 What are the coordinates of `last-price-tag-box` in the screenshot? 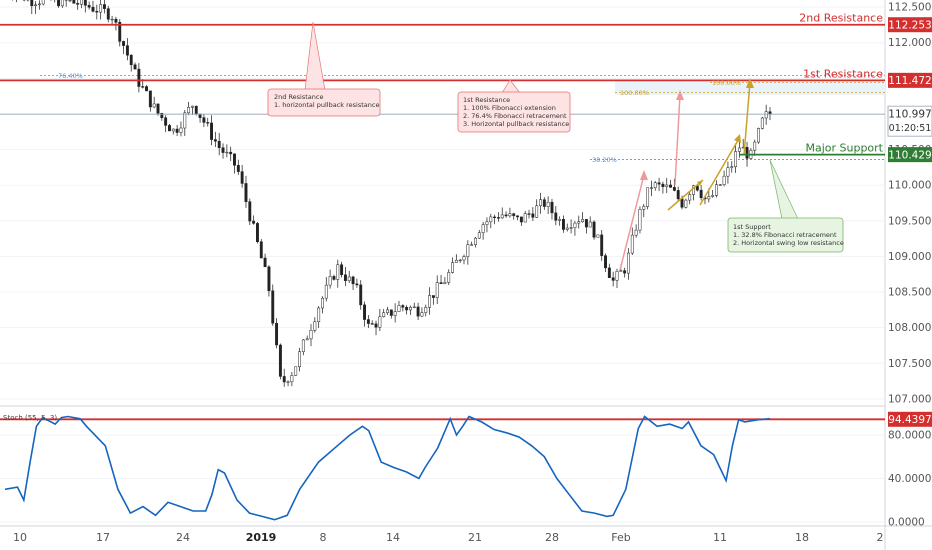 It's located at (909, 121).